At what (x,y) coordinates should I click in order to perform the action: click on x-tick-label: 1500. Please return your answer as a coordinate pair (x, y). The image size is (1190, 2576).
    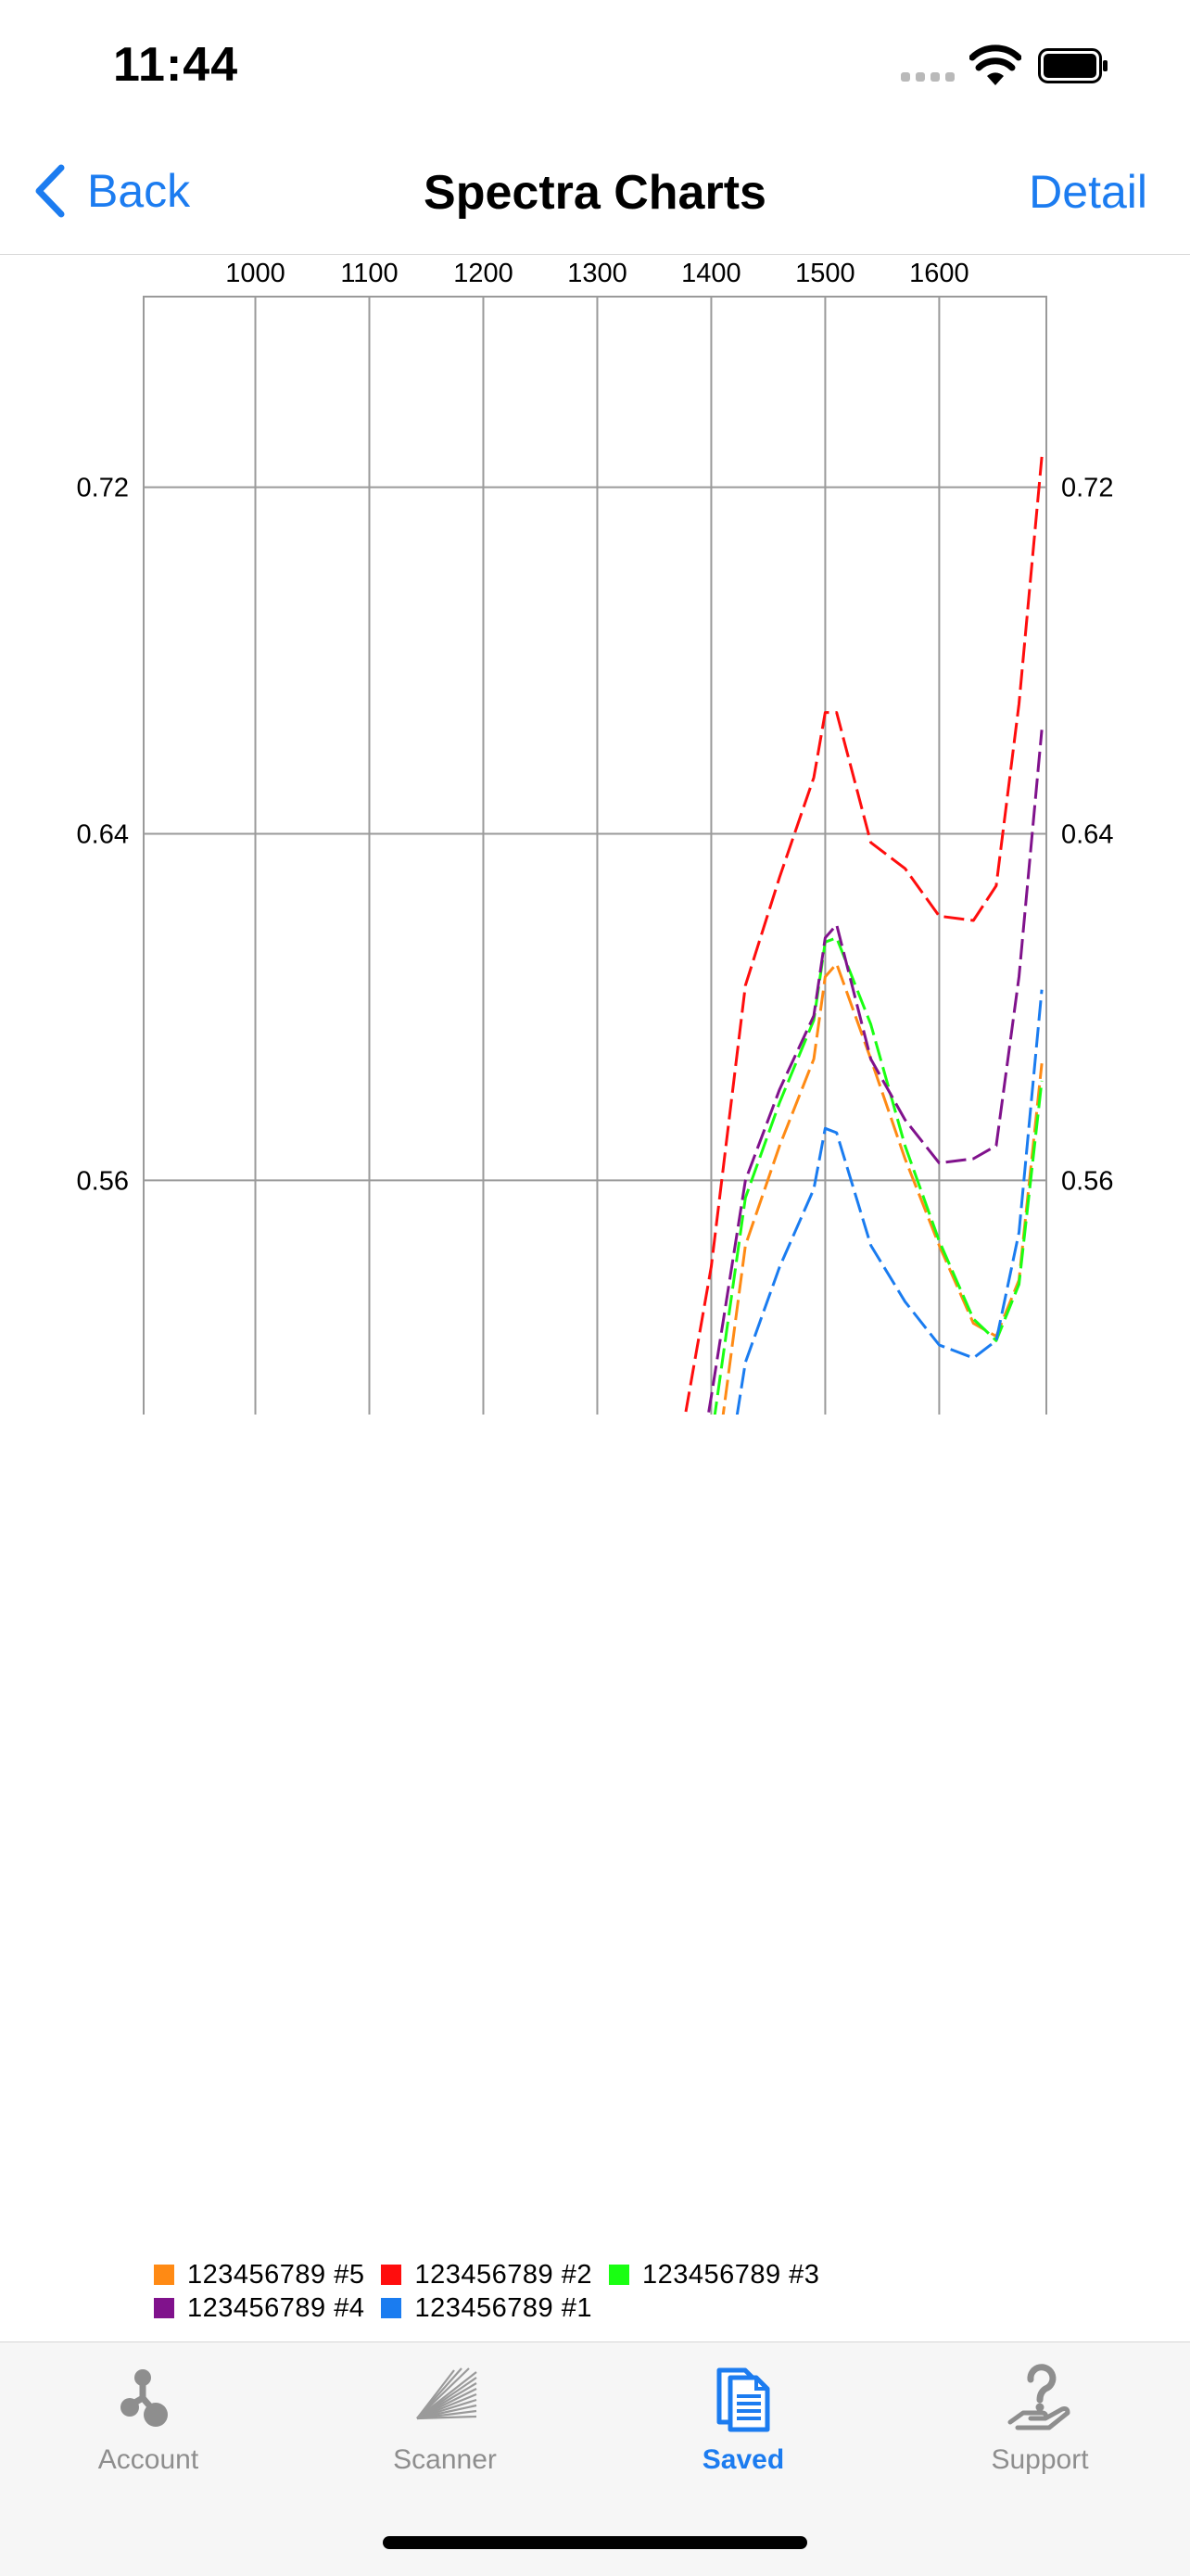
    Looking at the image, I should click on (825, 273).